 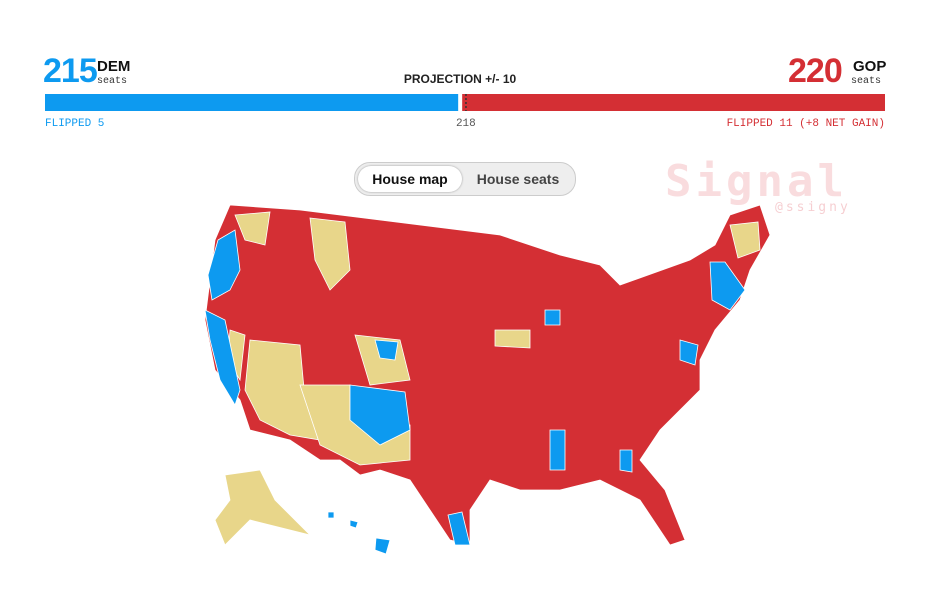 What do you see at coordinates (866, 81) in the screenshot?
I see `gop-unit: seats` at bounding box center [866, 81].